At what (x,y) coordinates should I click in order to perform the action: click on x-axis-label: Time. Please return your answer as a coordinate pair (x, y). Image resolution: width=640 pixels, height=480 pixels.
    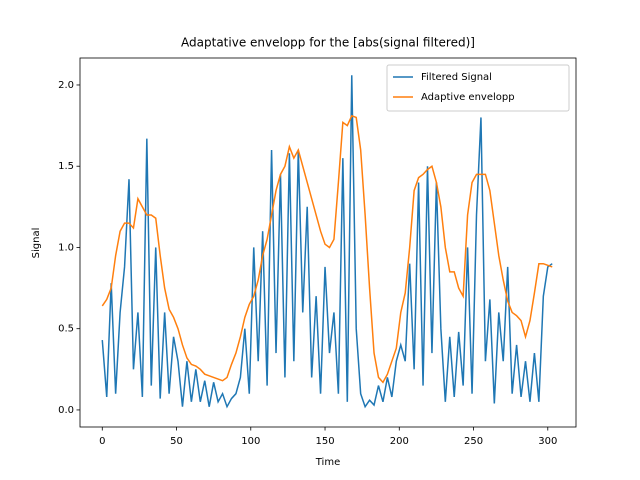
    Looking at the image, I should click on (327, 462).